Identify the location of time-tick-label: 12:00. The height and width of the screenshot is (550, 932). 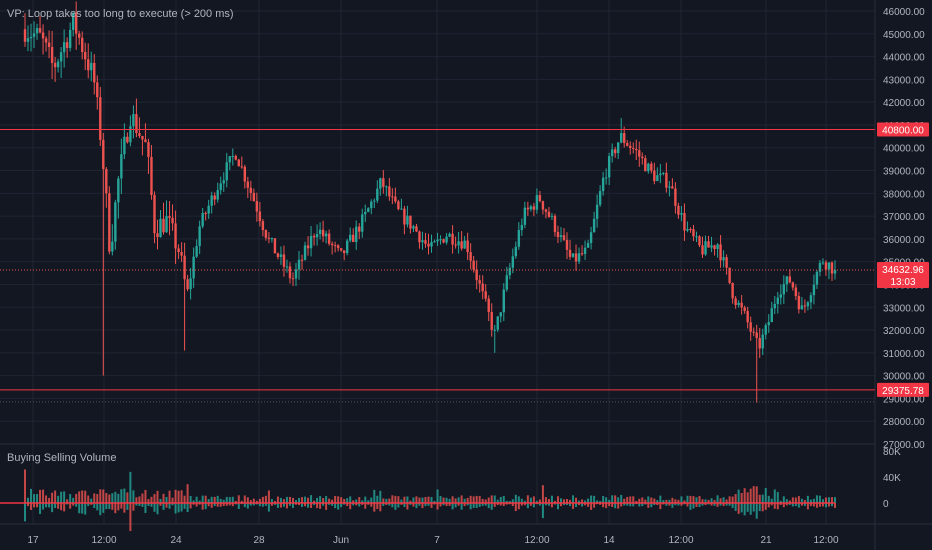
(103, 540).